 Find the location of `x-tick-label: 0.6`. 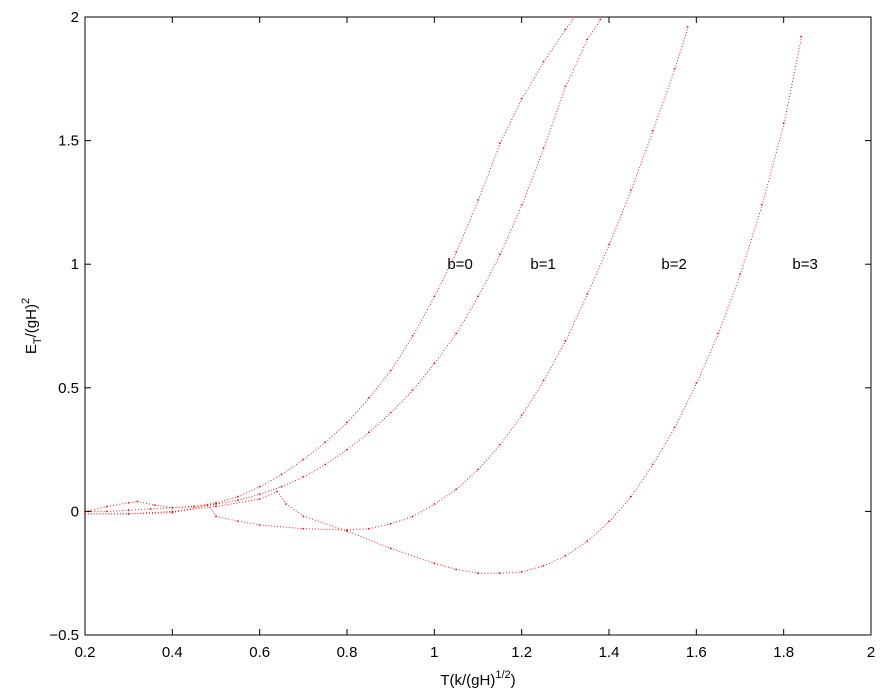

x-tick-label: 0.6 is located at coordinates (259, 652).